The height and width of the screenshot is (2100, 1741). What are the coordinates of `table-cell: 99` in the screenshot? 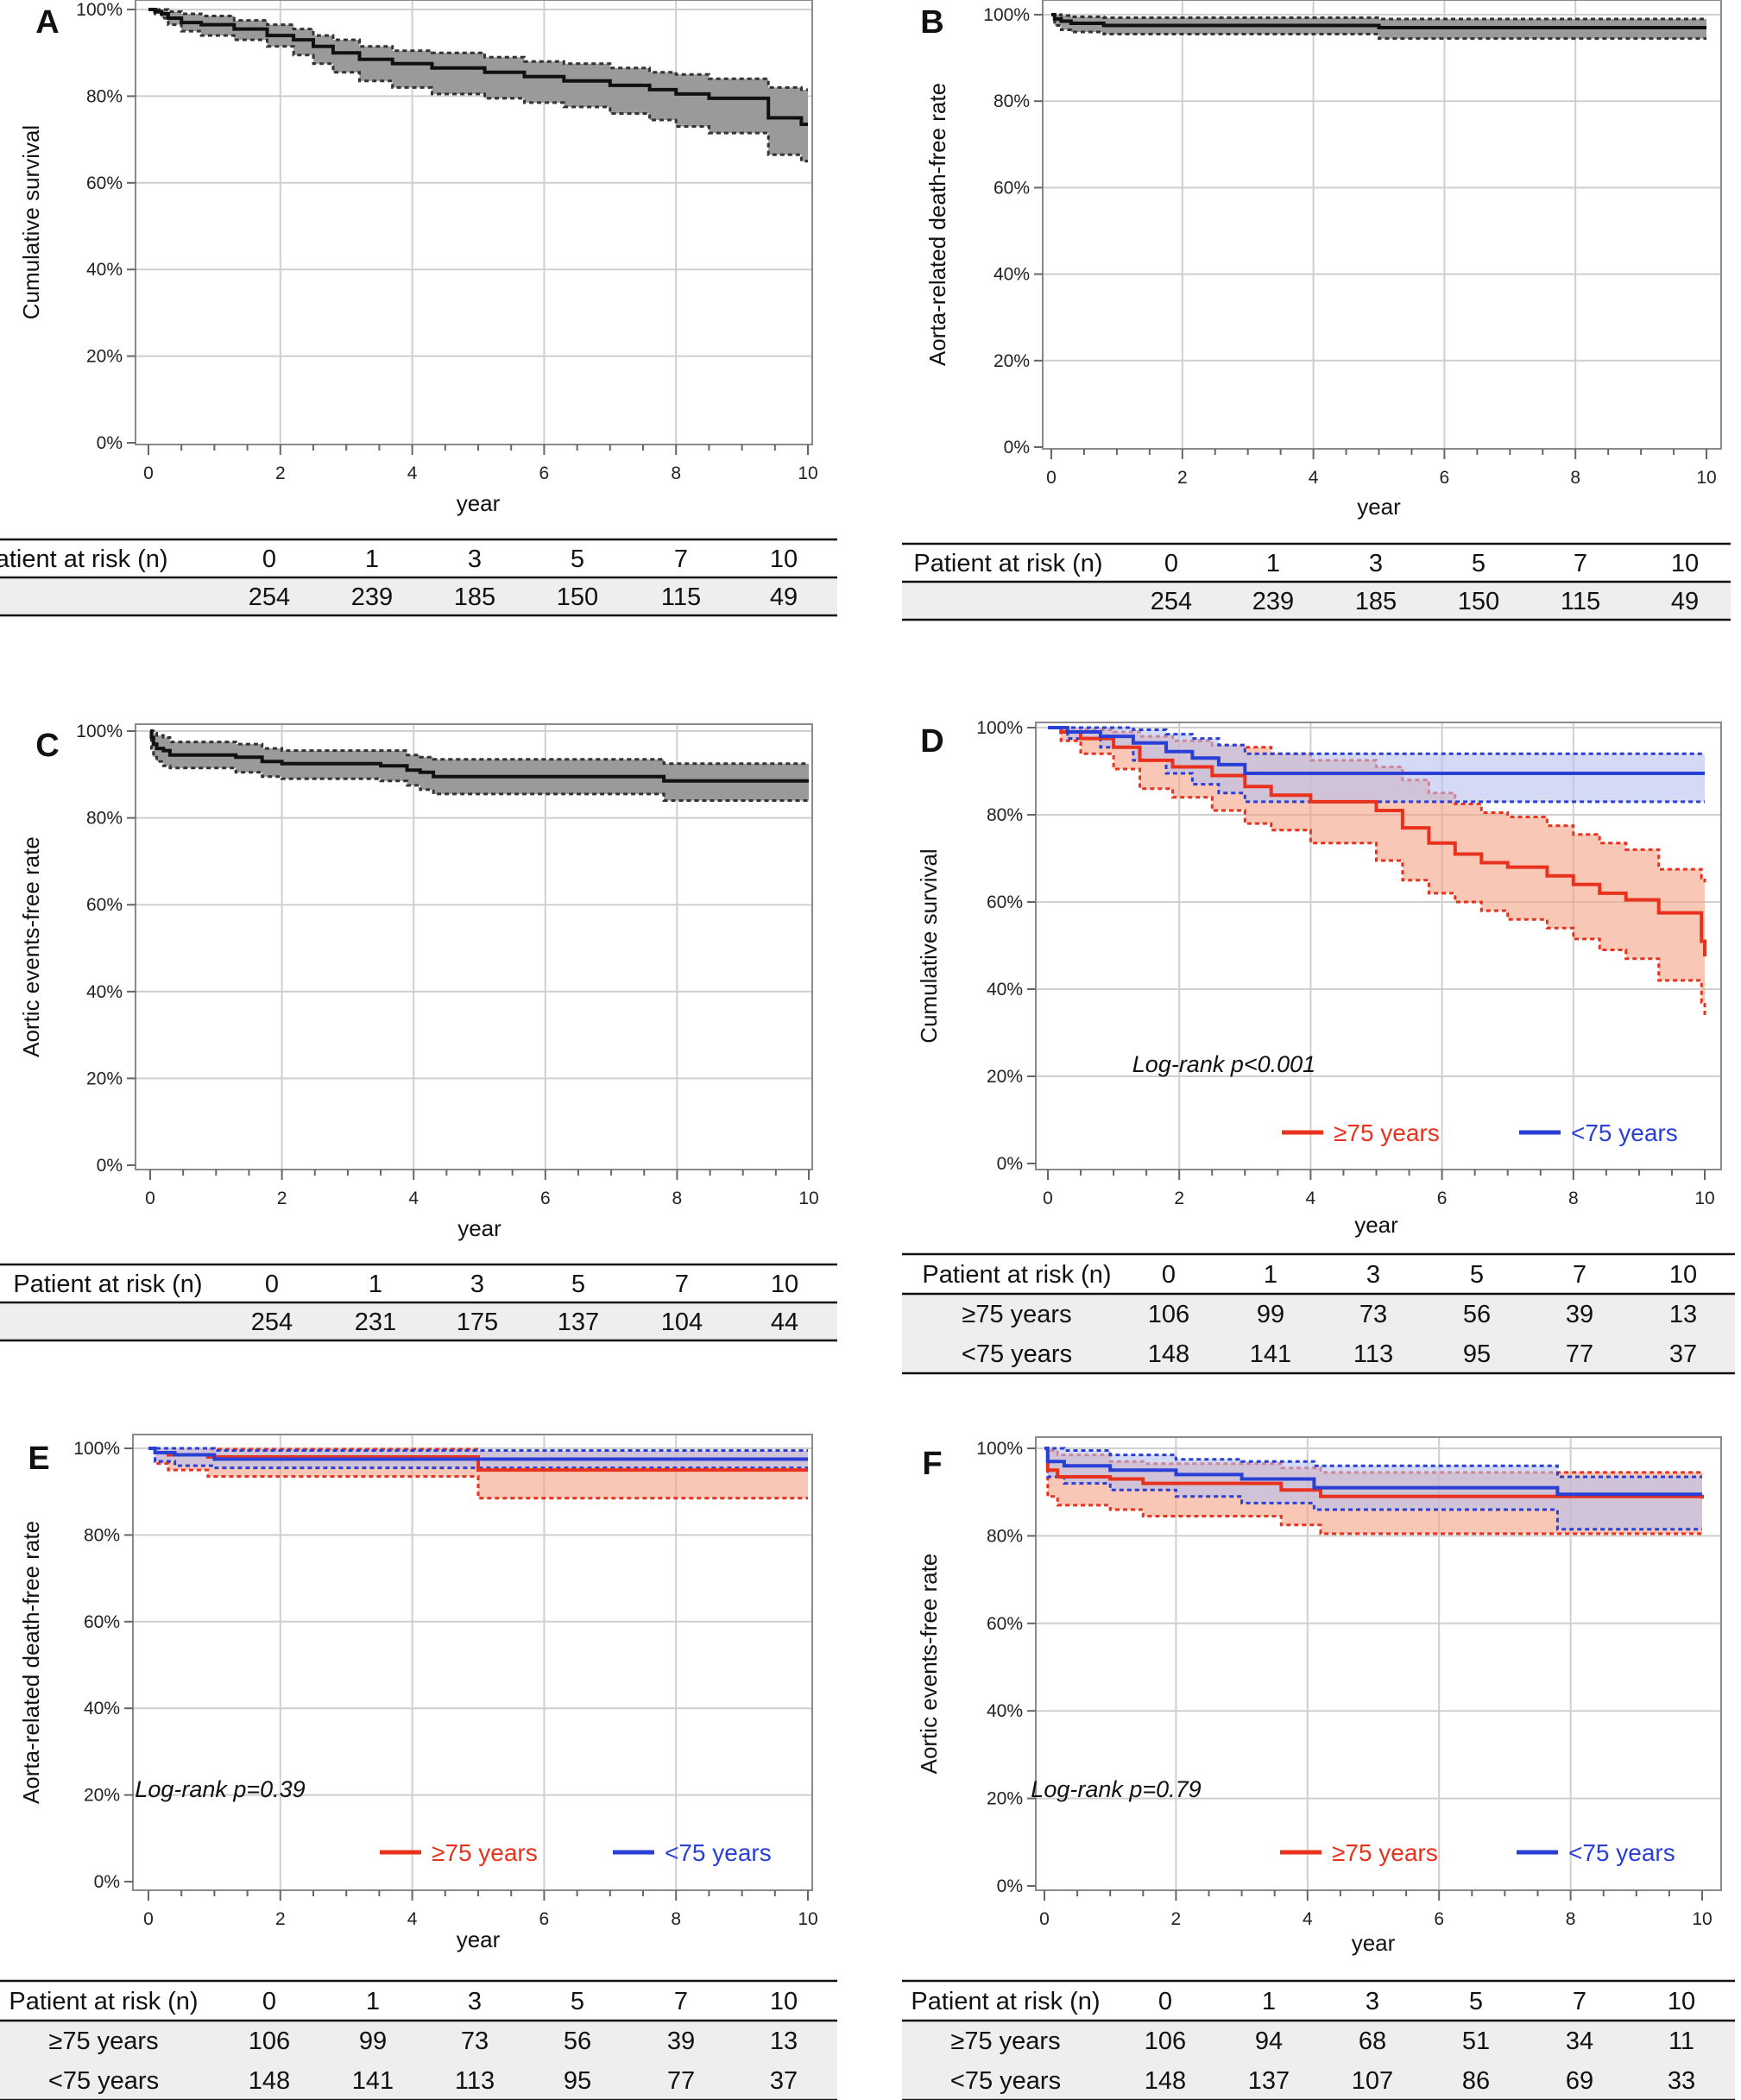 It's located at (373, 2041).